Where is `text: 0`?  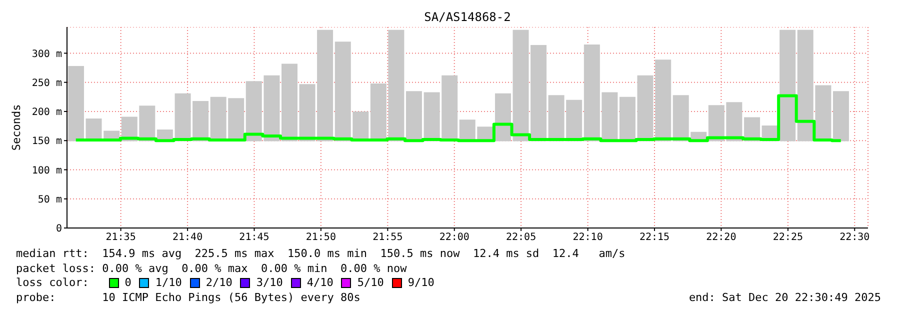 text: 0 is located at coordinates (128, 283).